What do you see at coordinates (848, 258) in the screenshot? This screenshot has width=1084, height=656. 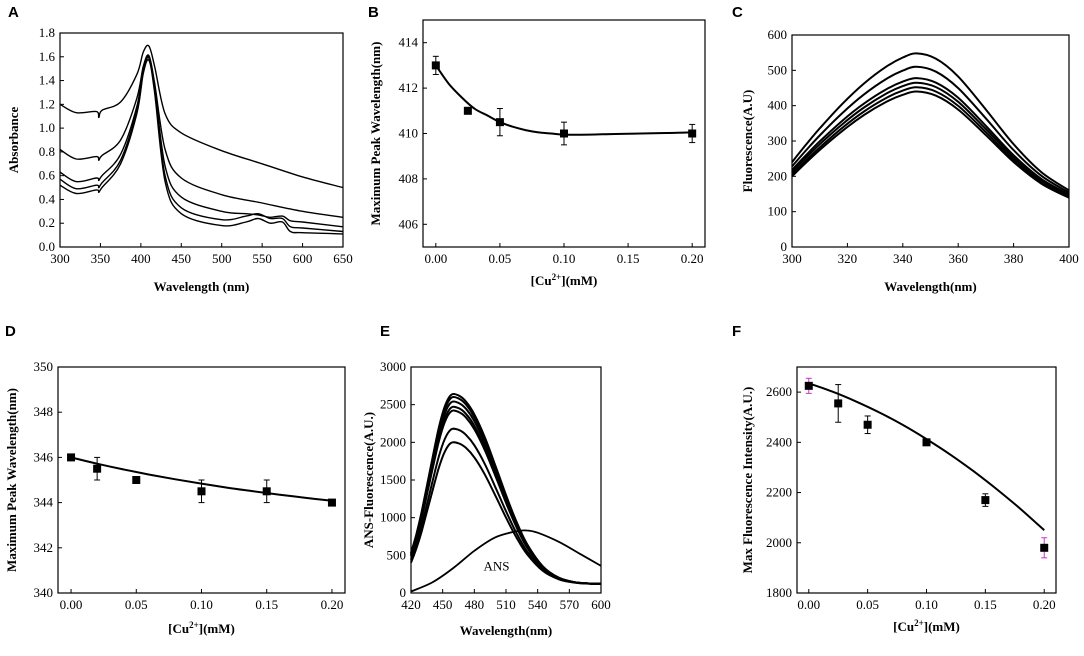 I see `x-tick-label: 320` at bounding box center [848, 258].